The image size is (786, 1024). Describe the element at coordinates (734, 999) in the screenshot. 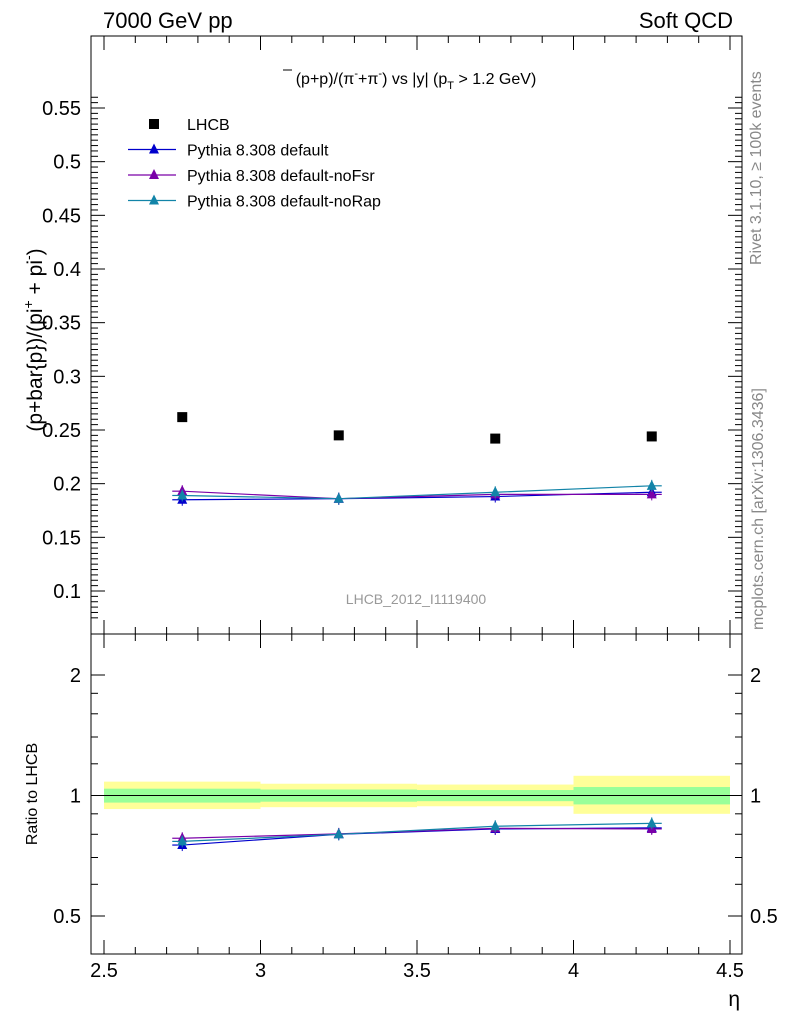

I see `x-axis-label: η` at that location.